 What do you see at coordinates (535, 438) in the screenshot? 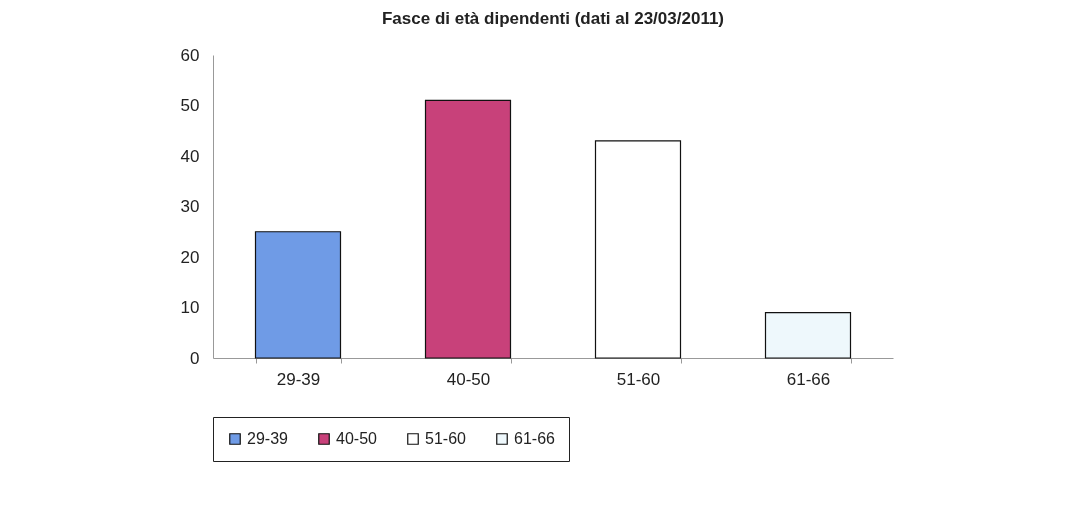
I see `legend-label: 61-66` at bounding box center [535, 438].